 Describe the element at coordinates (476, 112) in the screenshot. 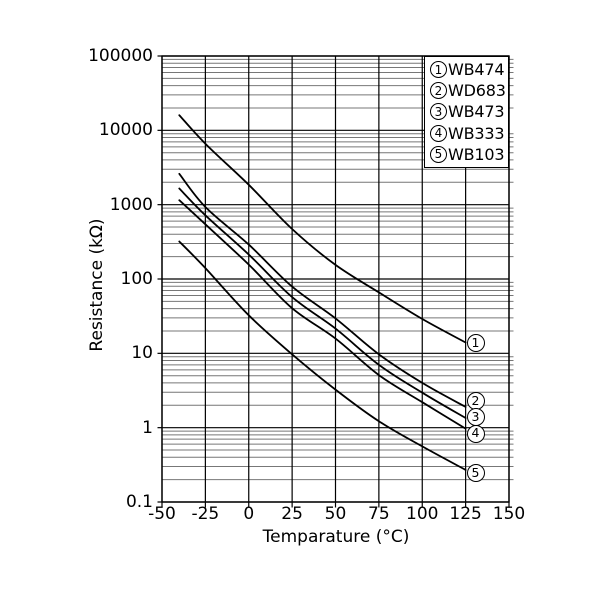

I see `legend-label: WB473` at that location.